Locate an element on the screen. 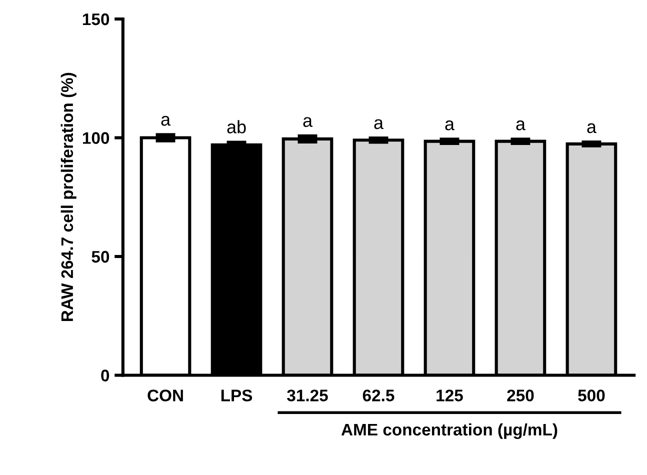  x-tick-label: 250 is located at coordinates (520, 396).